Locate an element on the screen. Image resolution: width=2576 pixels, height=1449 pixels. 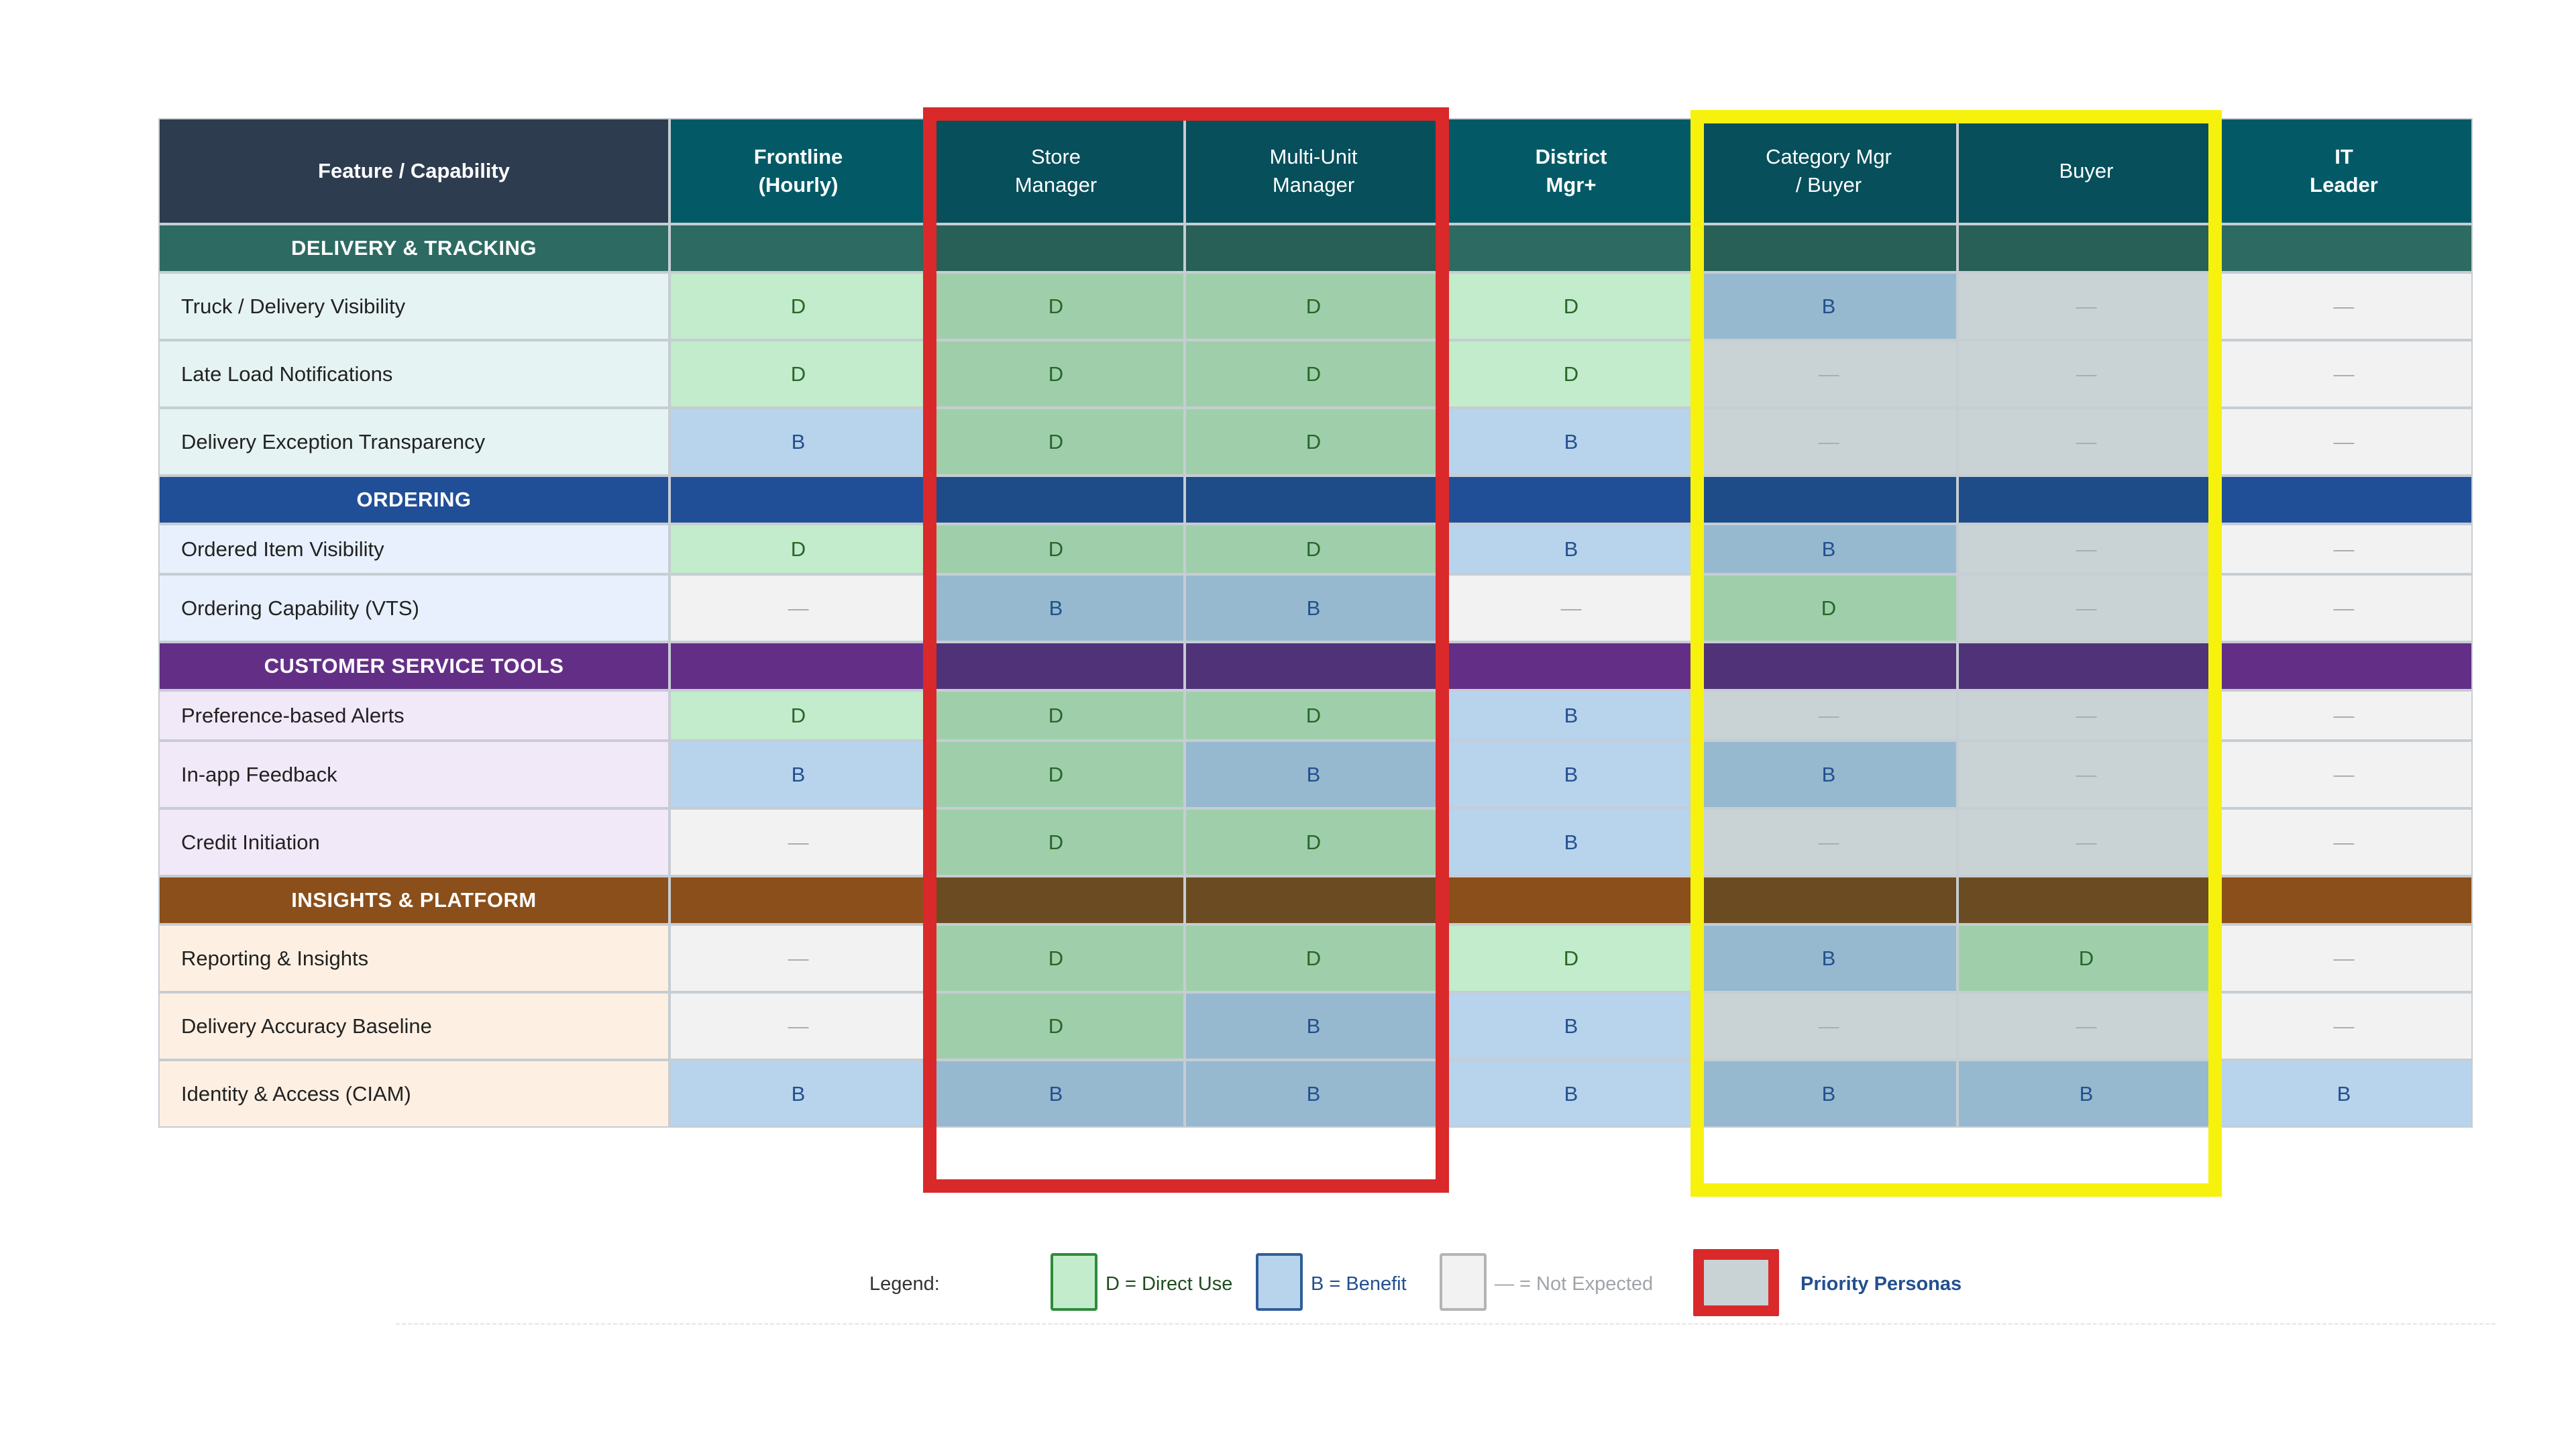
table-row: Late Load Notifications D D D D — — — is located at coordinates (1315, 374).